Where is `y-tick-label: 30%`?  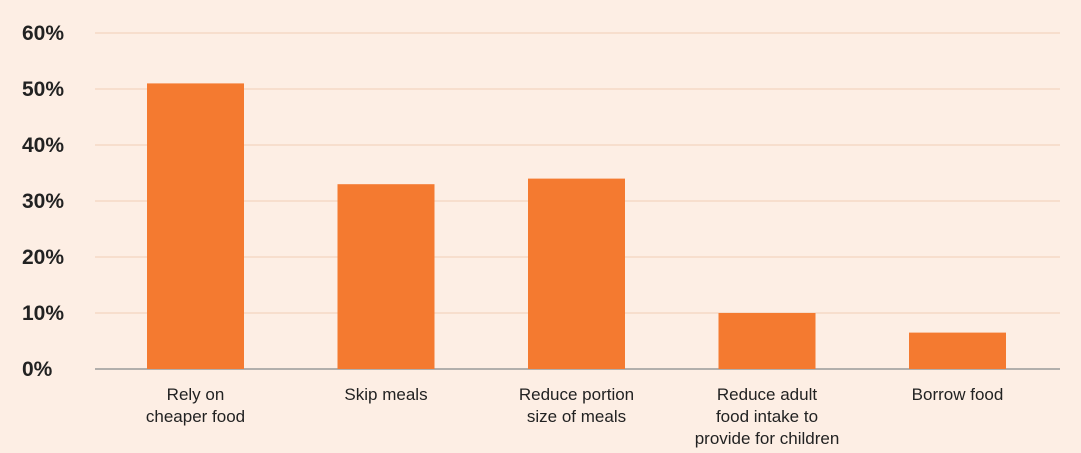
y-tick-label: 30% is located at coordinates (43, 201).